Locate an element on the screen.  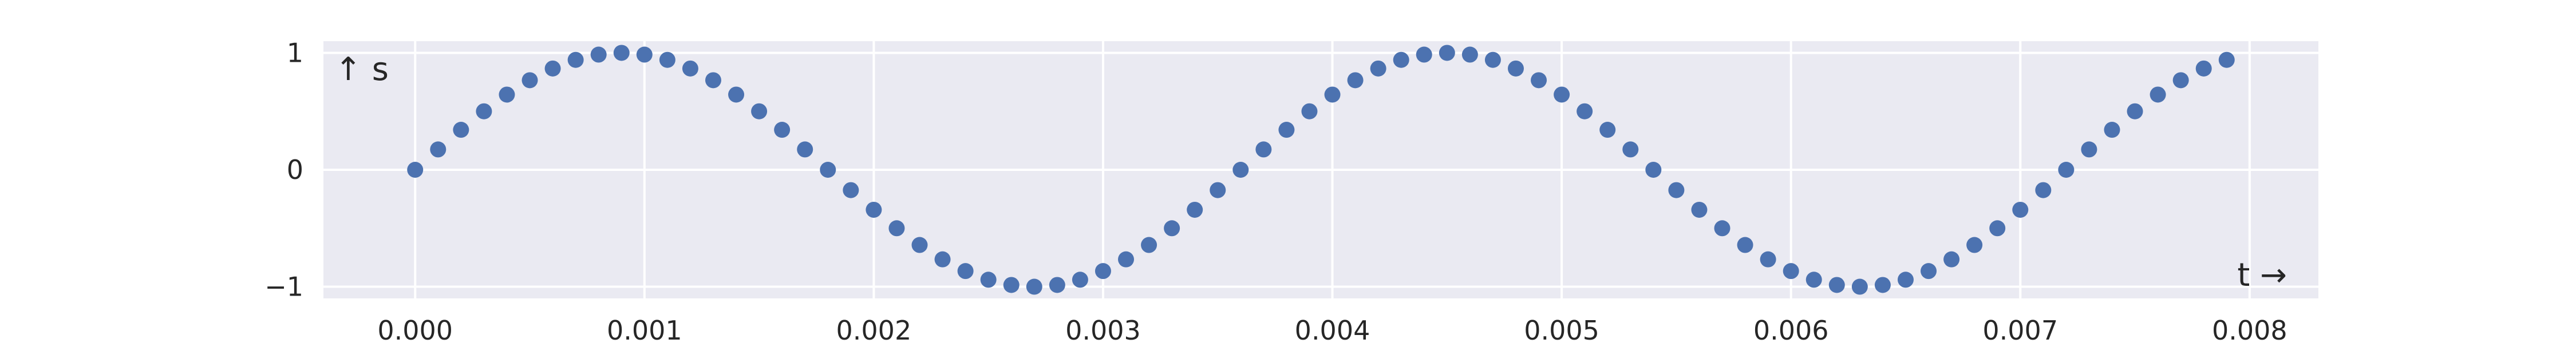
x-tick-label: 0.006 is located at coordinates (1791, 329).